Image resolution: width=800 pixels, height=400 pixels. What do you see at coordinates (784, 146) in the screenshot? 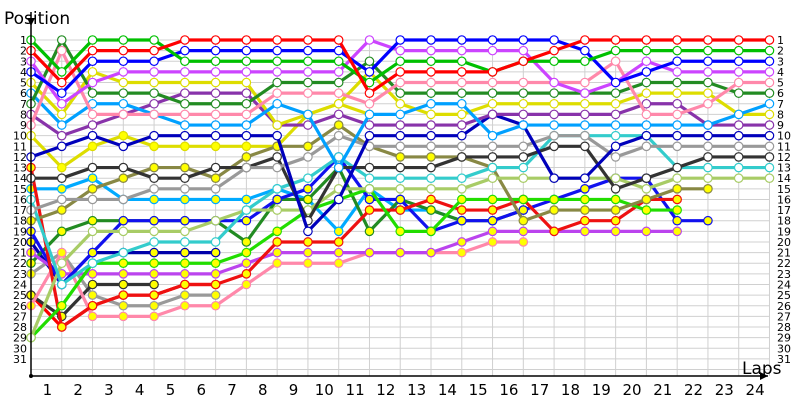
I see `y-tick-label: 11` at bounding box center [784, 146].